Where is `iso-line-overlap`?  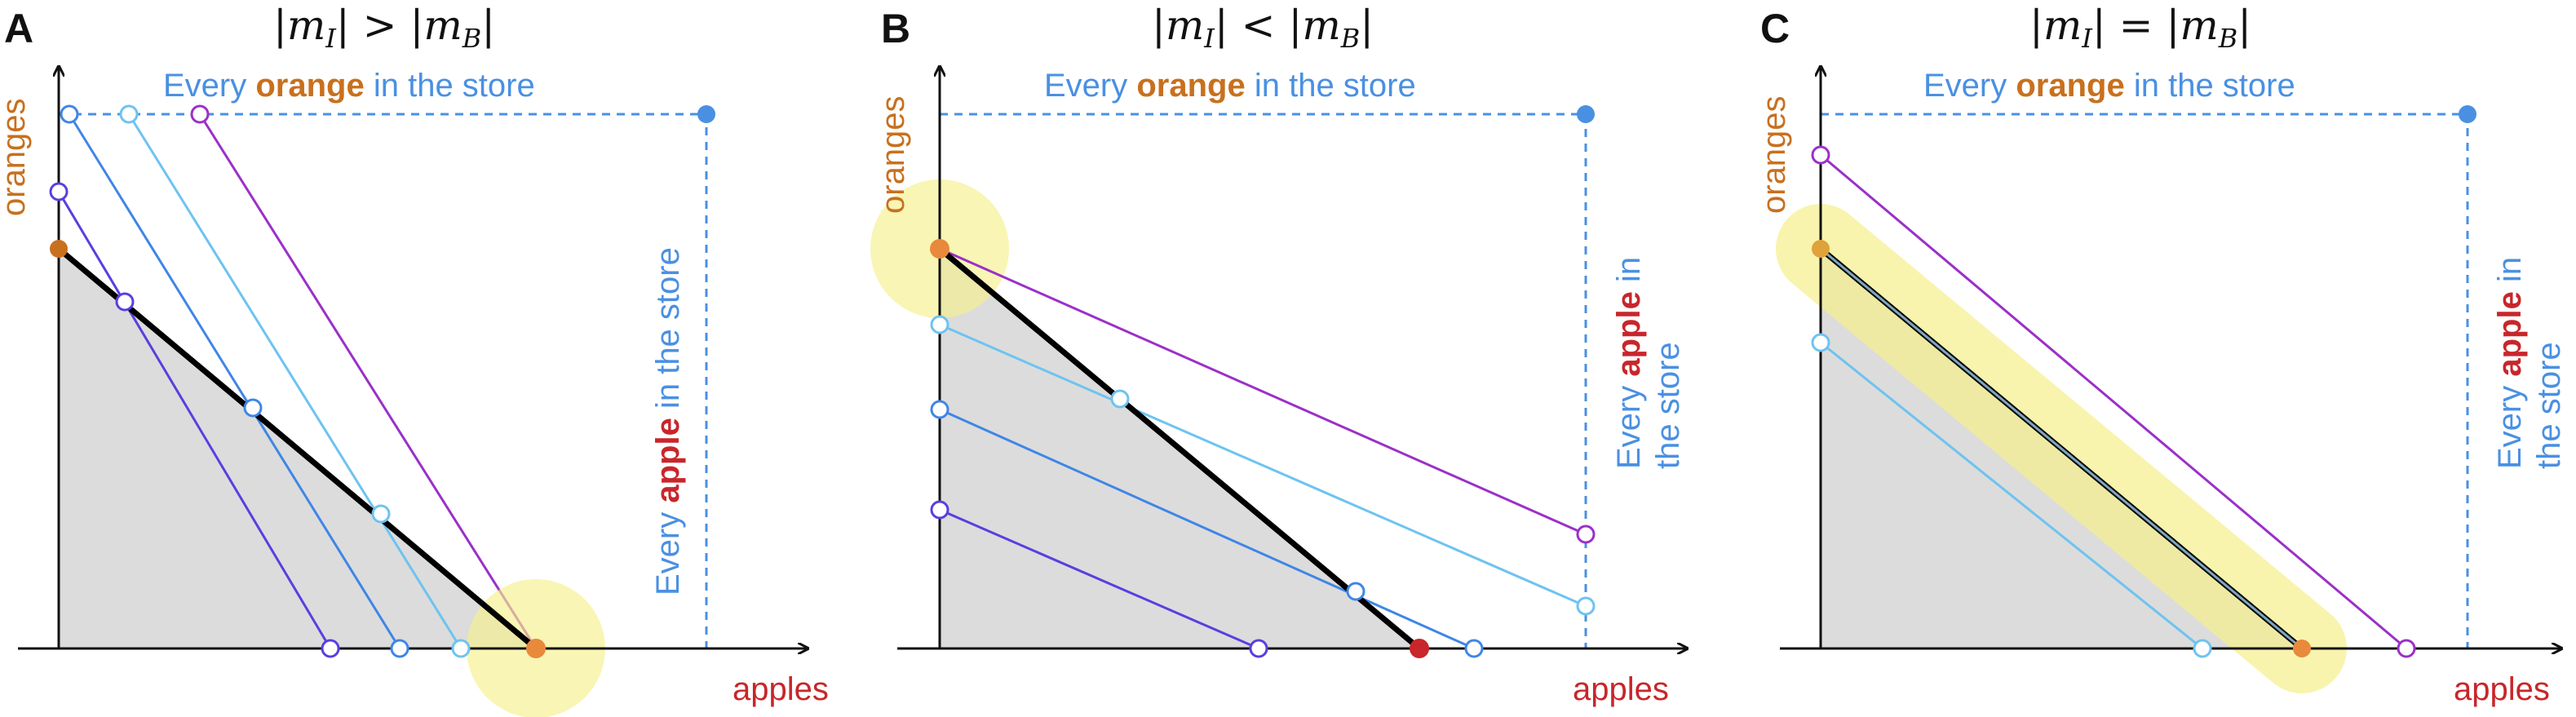 iso-line-overlap is located at coordinates (2061, 449).